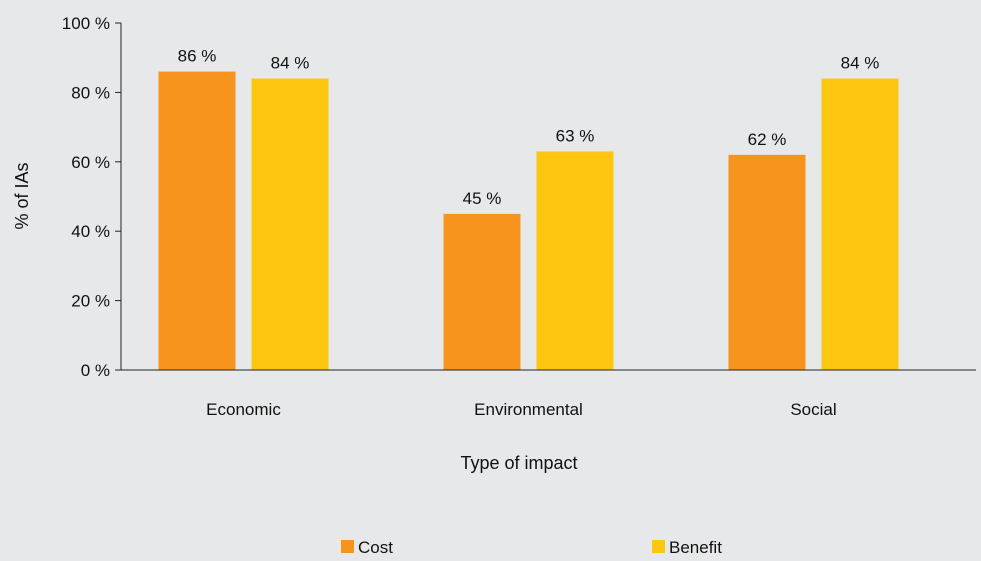 This screenshot has width=981, height=561. What do you see at coordinates (86, 23) in the screenshot?
I see `y-tick-label: 100 %` at bounding box center [86, 23].